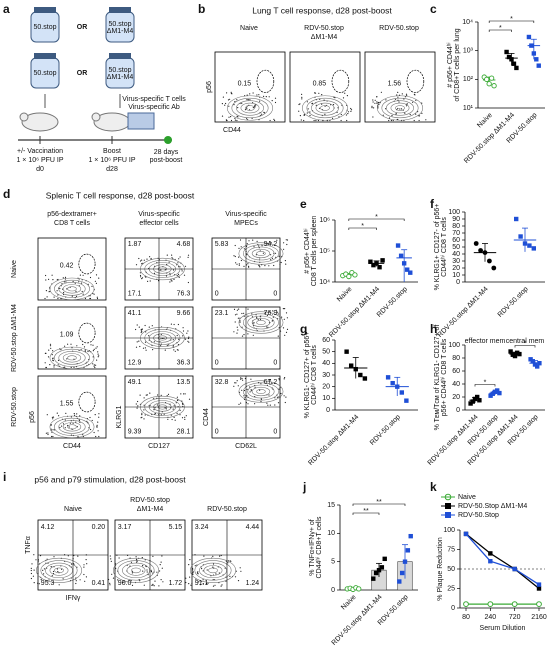 The width and height of the screenshot is (550, 660). Describe the element at coordinates (451, 569) in the screenshot. I see `y-tick-label: 50` at that location.